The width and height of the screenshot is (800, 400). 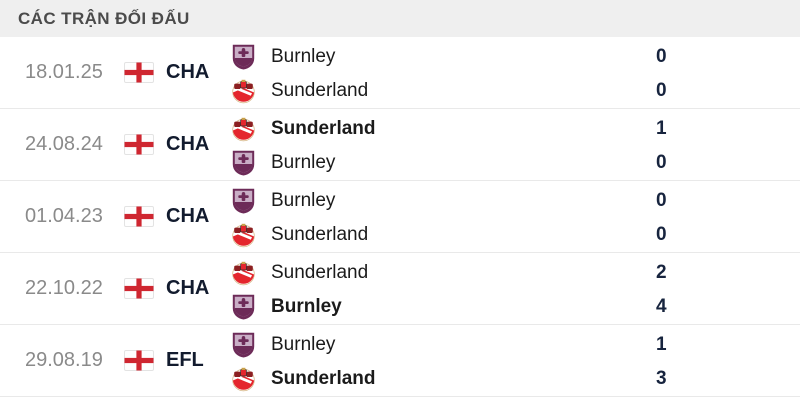 I want to click on panel-header: CÁC TRẬN ĐỐI ĐẤU, so click(x=400, y=18).